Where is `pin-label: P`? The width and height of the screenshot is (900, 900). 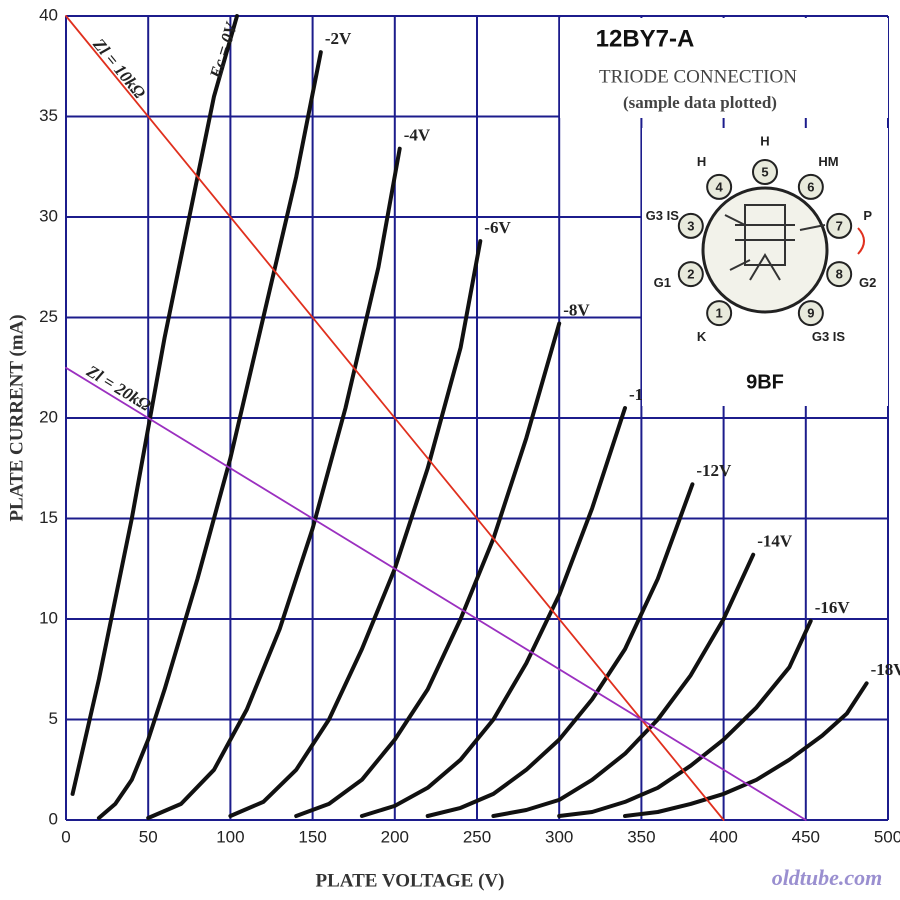 pin-label: P is located at coordinates (867, 215).